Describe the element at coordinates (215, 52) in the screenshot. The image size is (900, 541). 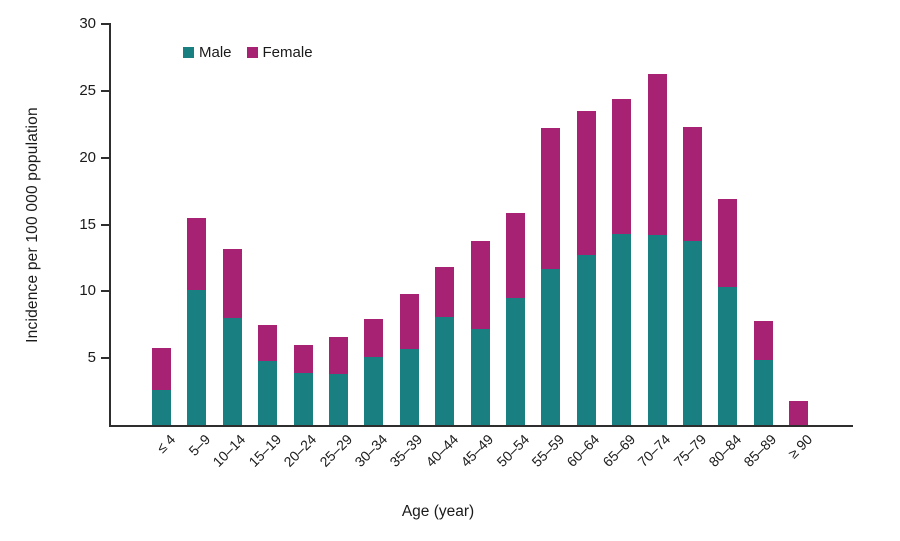
I see `legend-label-male: Male` at that location.